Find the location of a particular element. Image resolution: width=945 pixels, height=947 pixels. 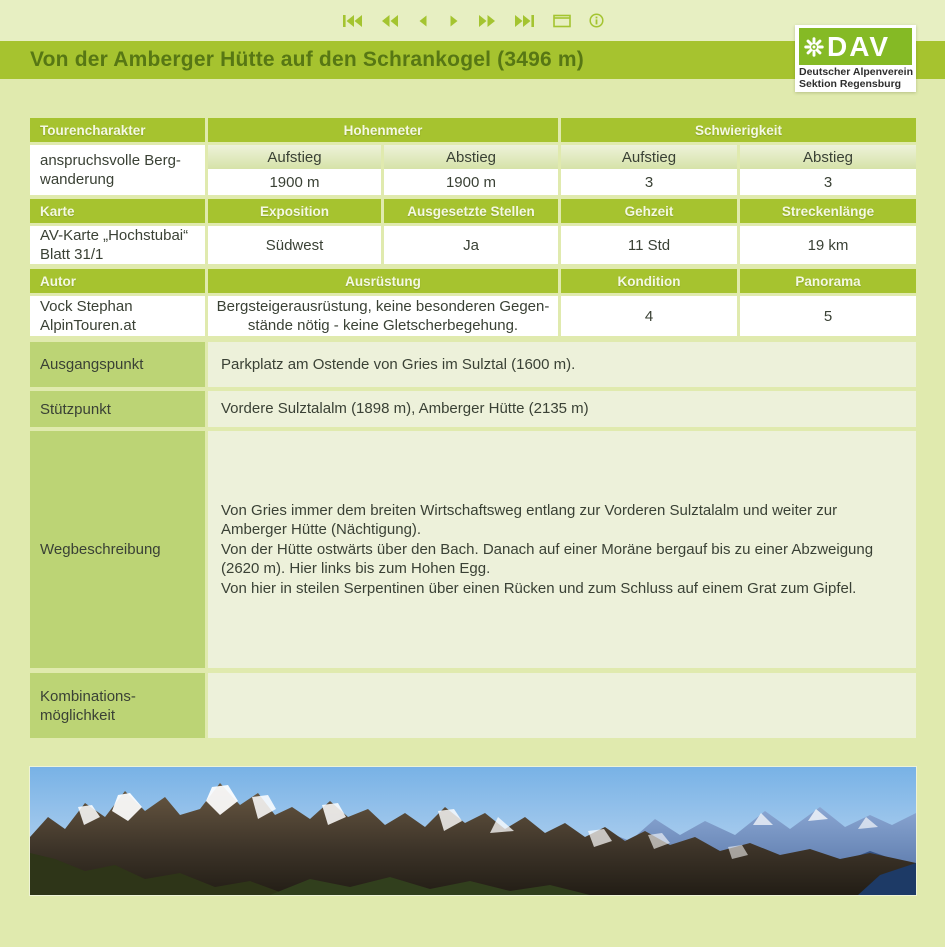

cell-tourencharakter: anspruchsvolle Berg- wanderung is located at coordinates (117, 170).